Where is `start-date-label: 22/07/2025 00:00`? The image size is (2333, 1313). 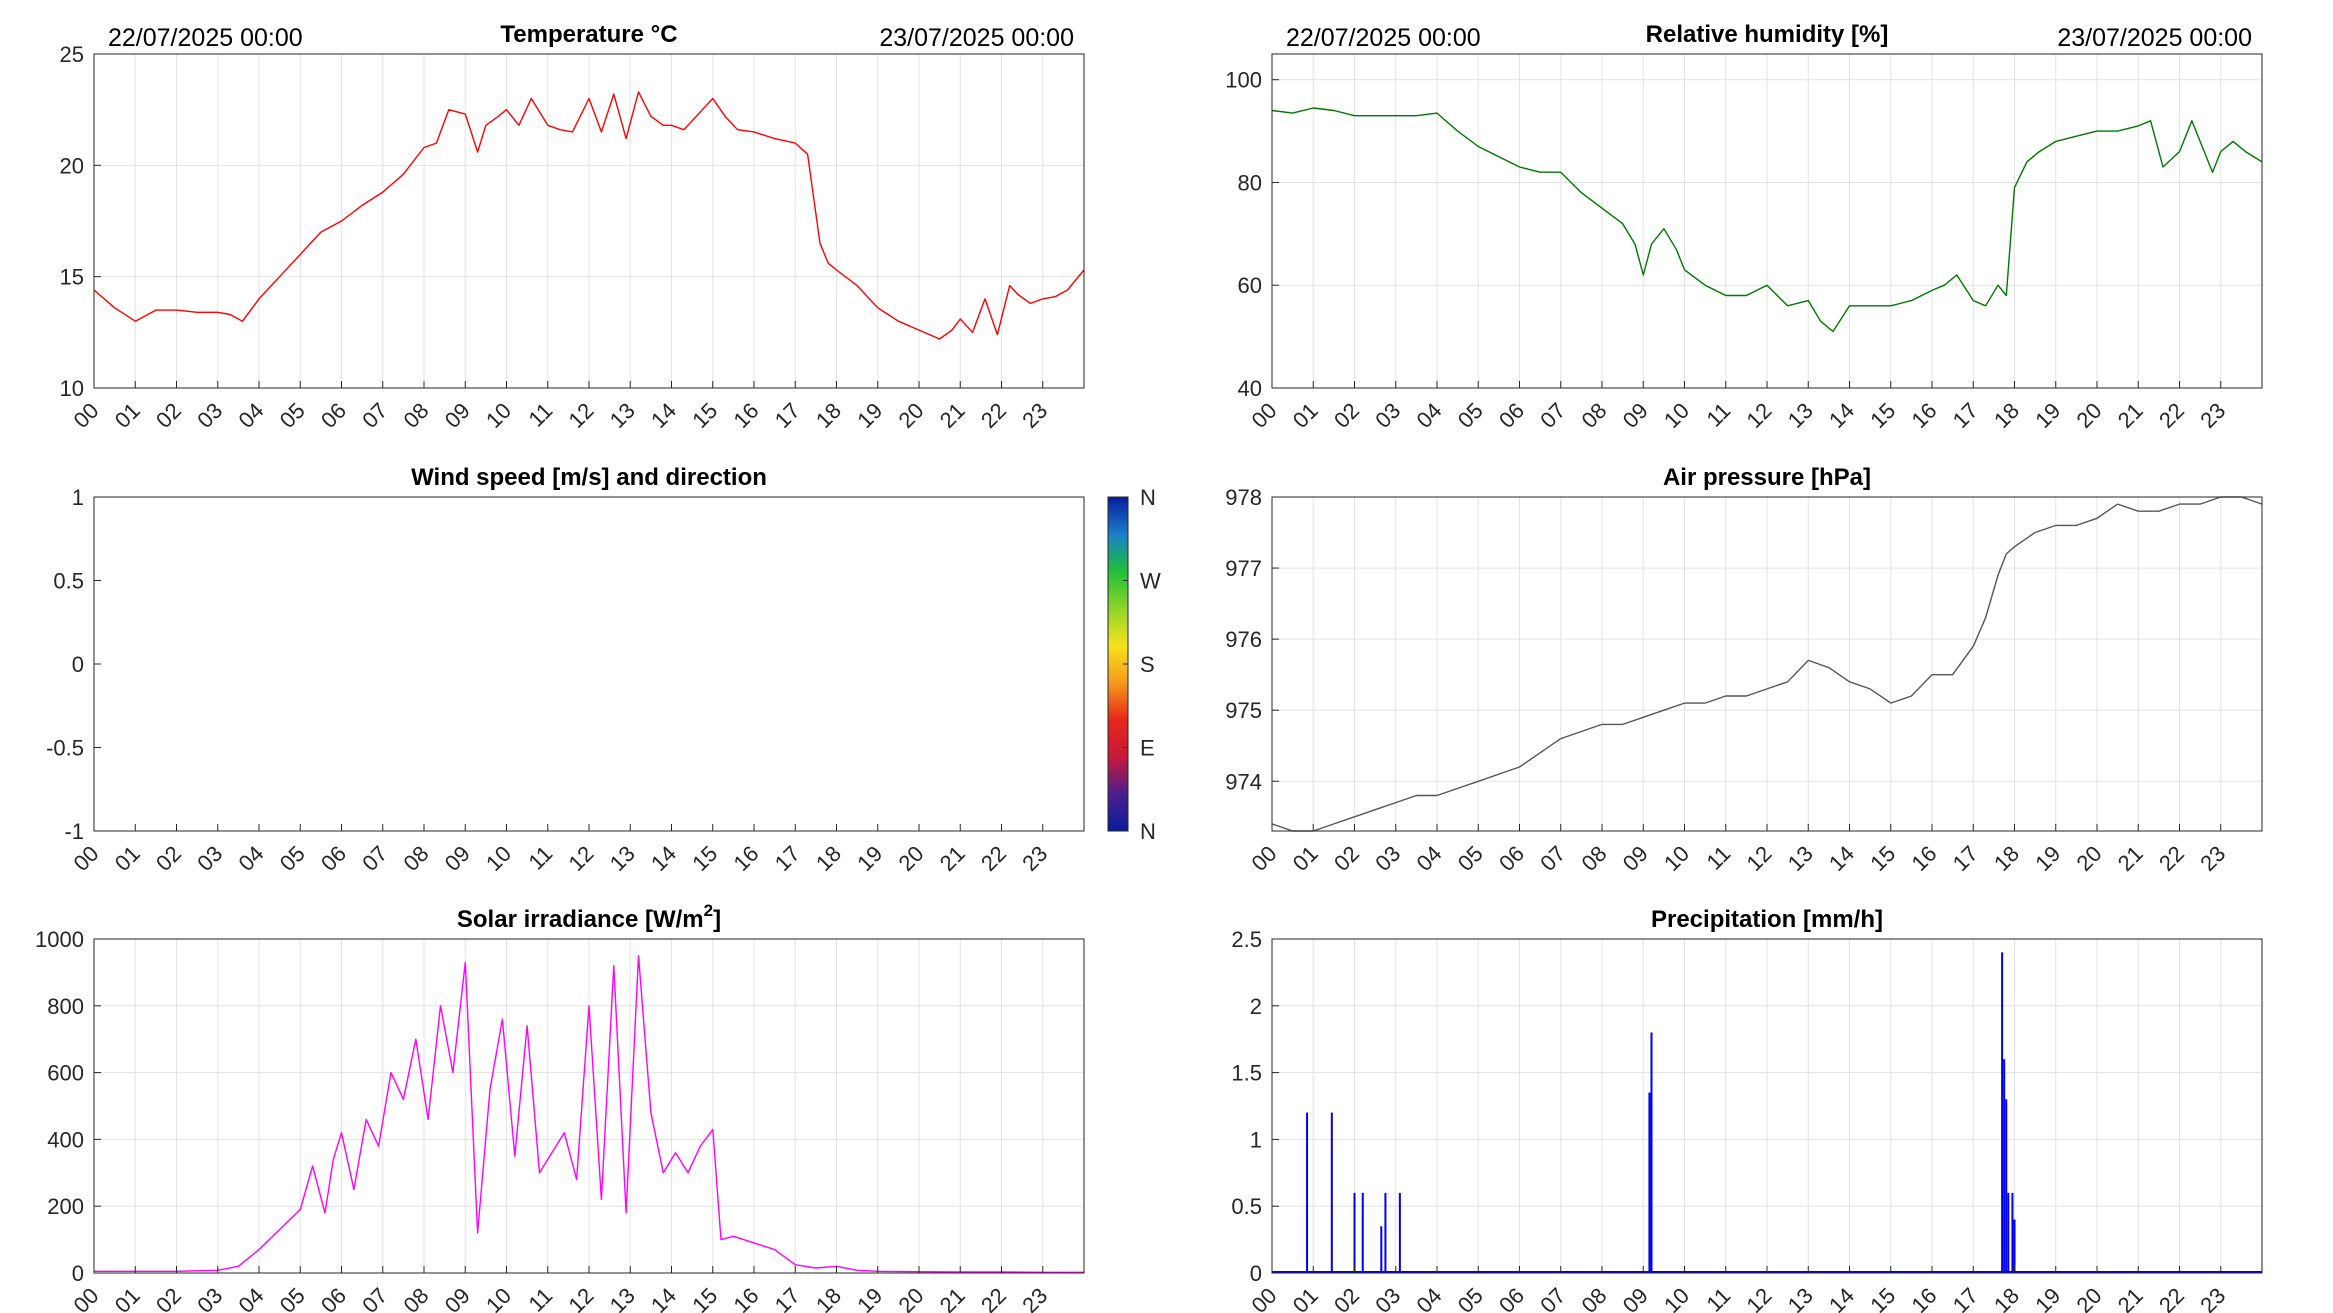 start-date-label: 22/07/2025 00:00 is located at coordinates (1383, 38).